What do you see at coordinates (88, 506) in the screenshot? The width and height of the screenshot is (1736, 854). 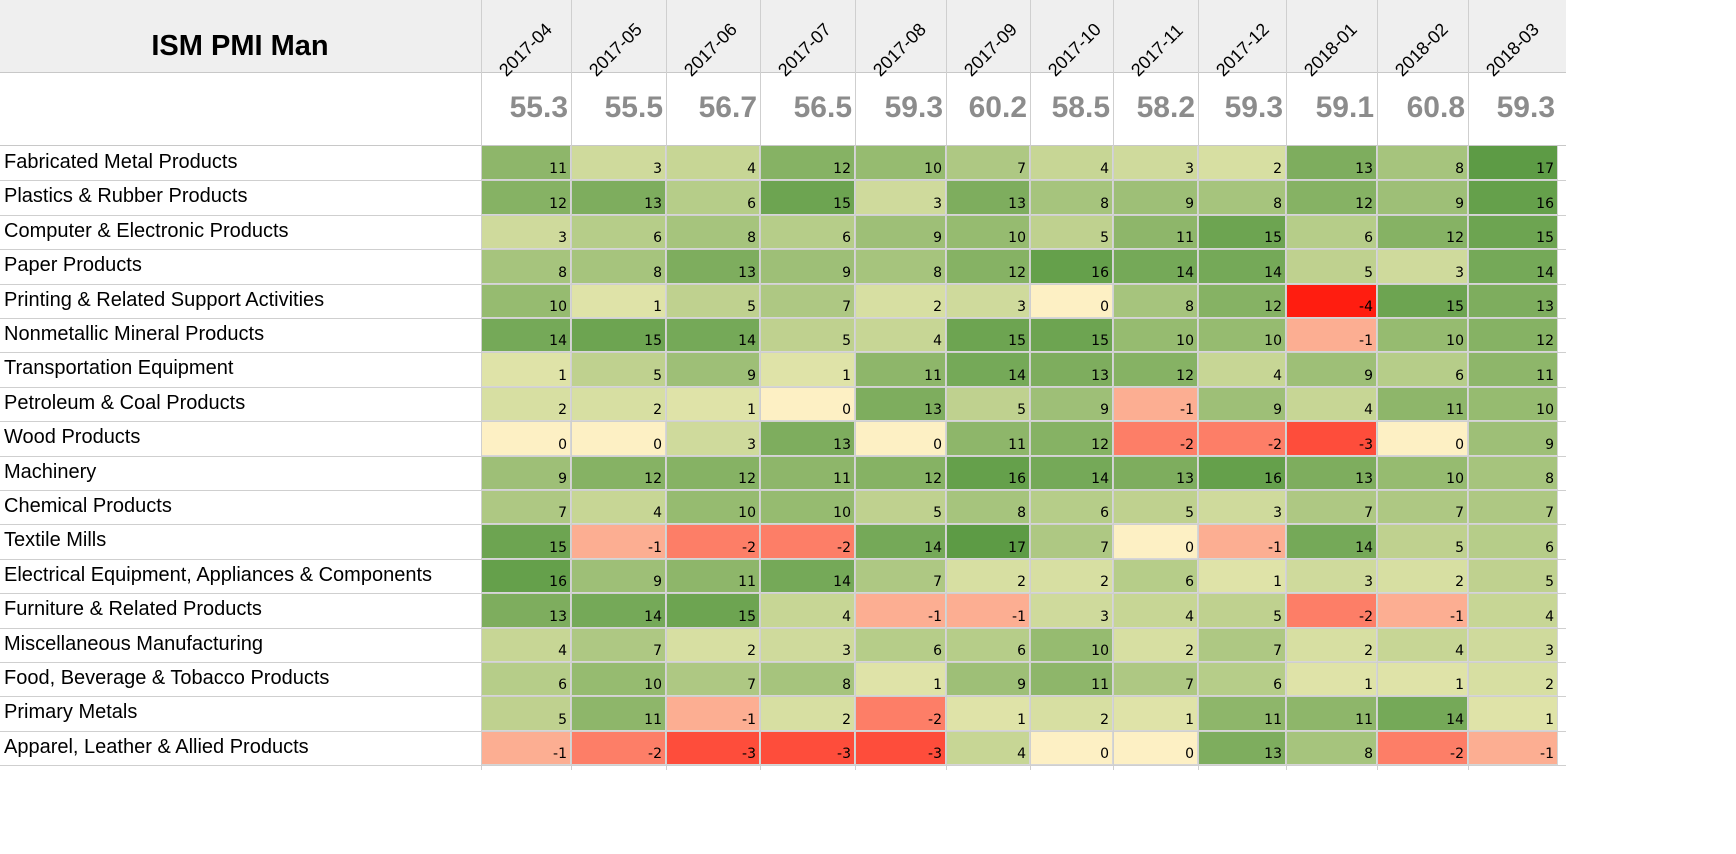 I see `row-label: Chemical Products` at bounding box center [88, 506].